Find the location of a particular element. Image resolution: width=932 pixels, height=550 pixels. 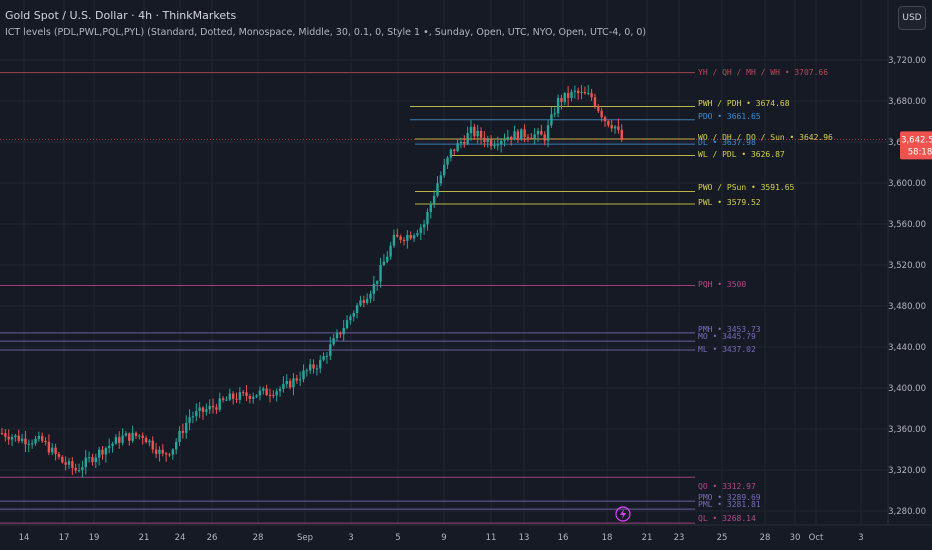

y-tick-label: 3,560.00 is located at coordinates (907, 225).